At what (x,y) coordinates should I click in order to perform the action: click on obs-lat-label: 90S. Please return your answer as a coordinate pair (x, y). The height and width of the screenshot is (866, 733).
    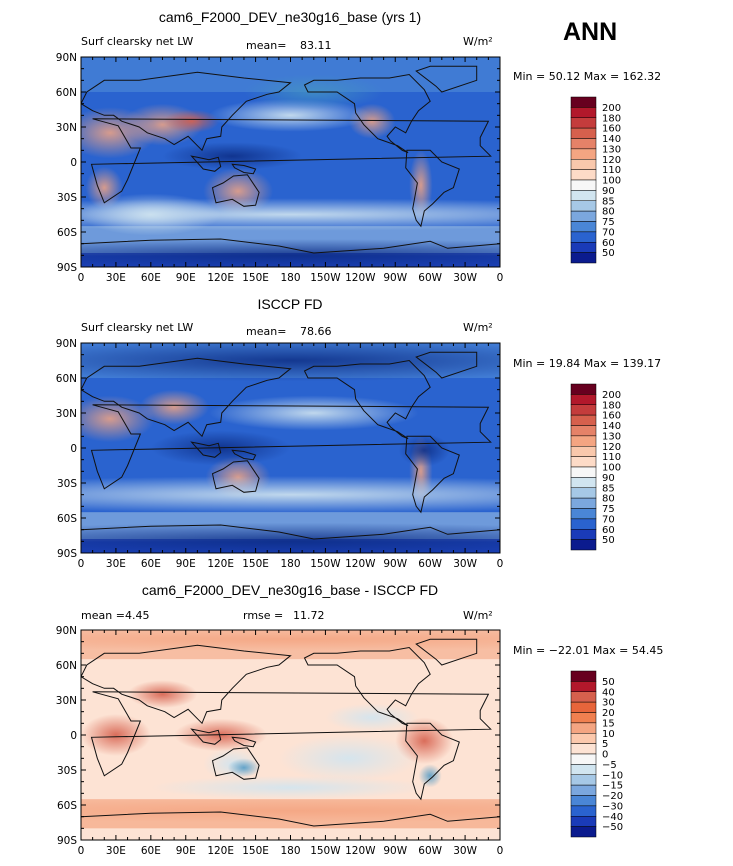
    Looking at the image, I should click on (67, 554).